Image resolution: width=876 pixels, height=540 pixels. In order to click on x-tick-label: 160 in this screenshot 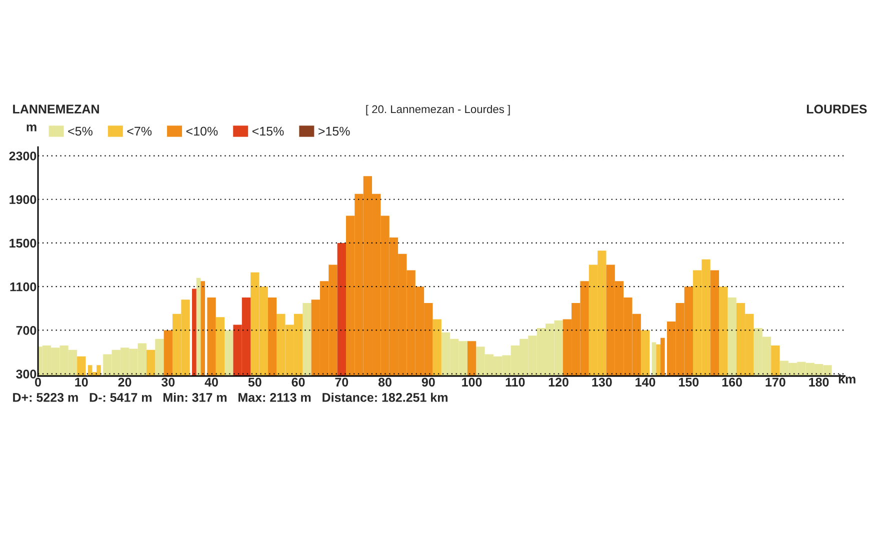, I will do `click(732, 382)`.